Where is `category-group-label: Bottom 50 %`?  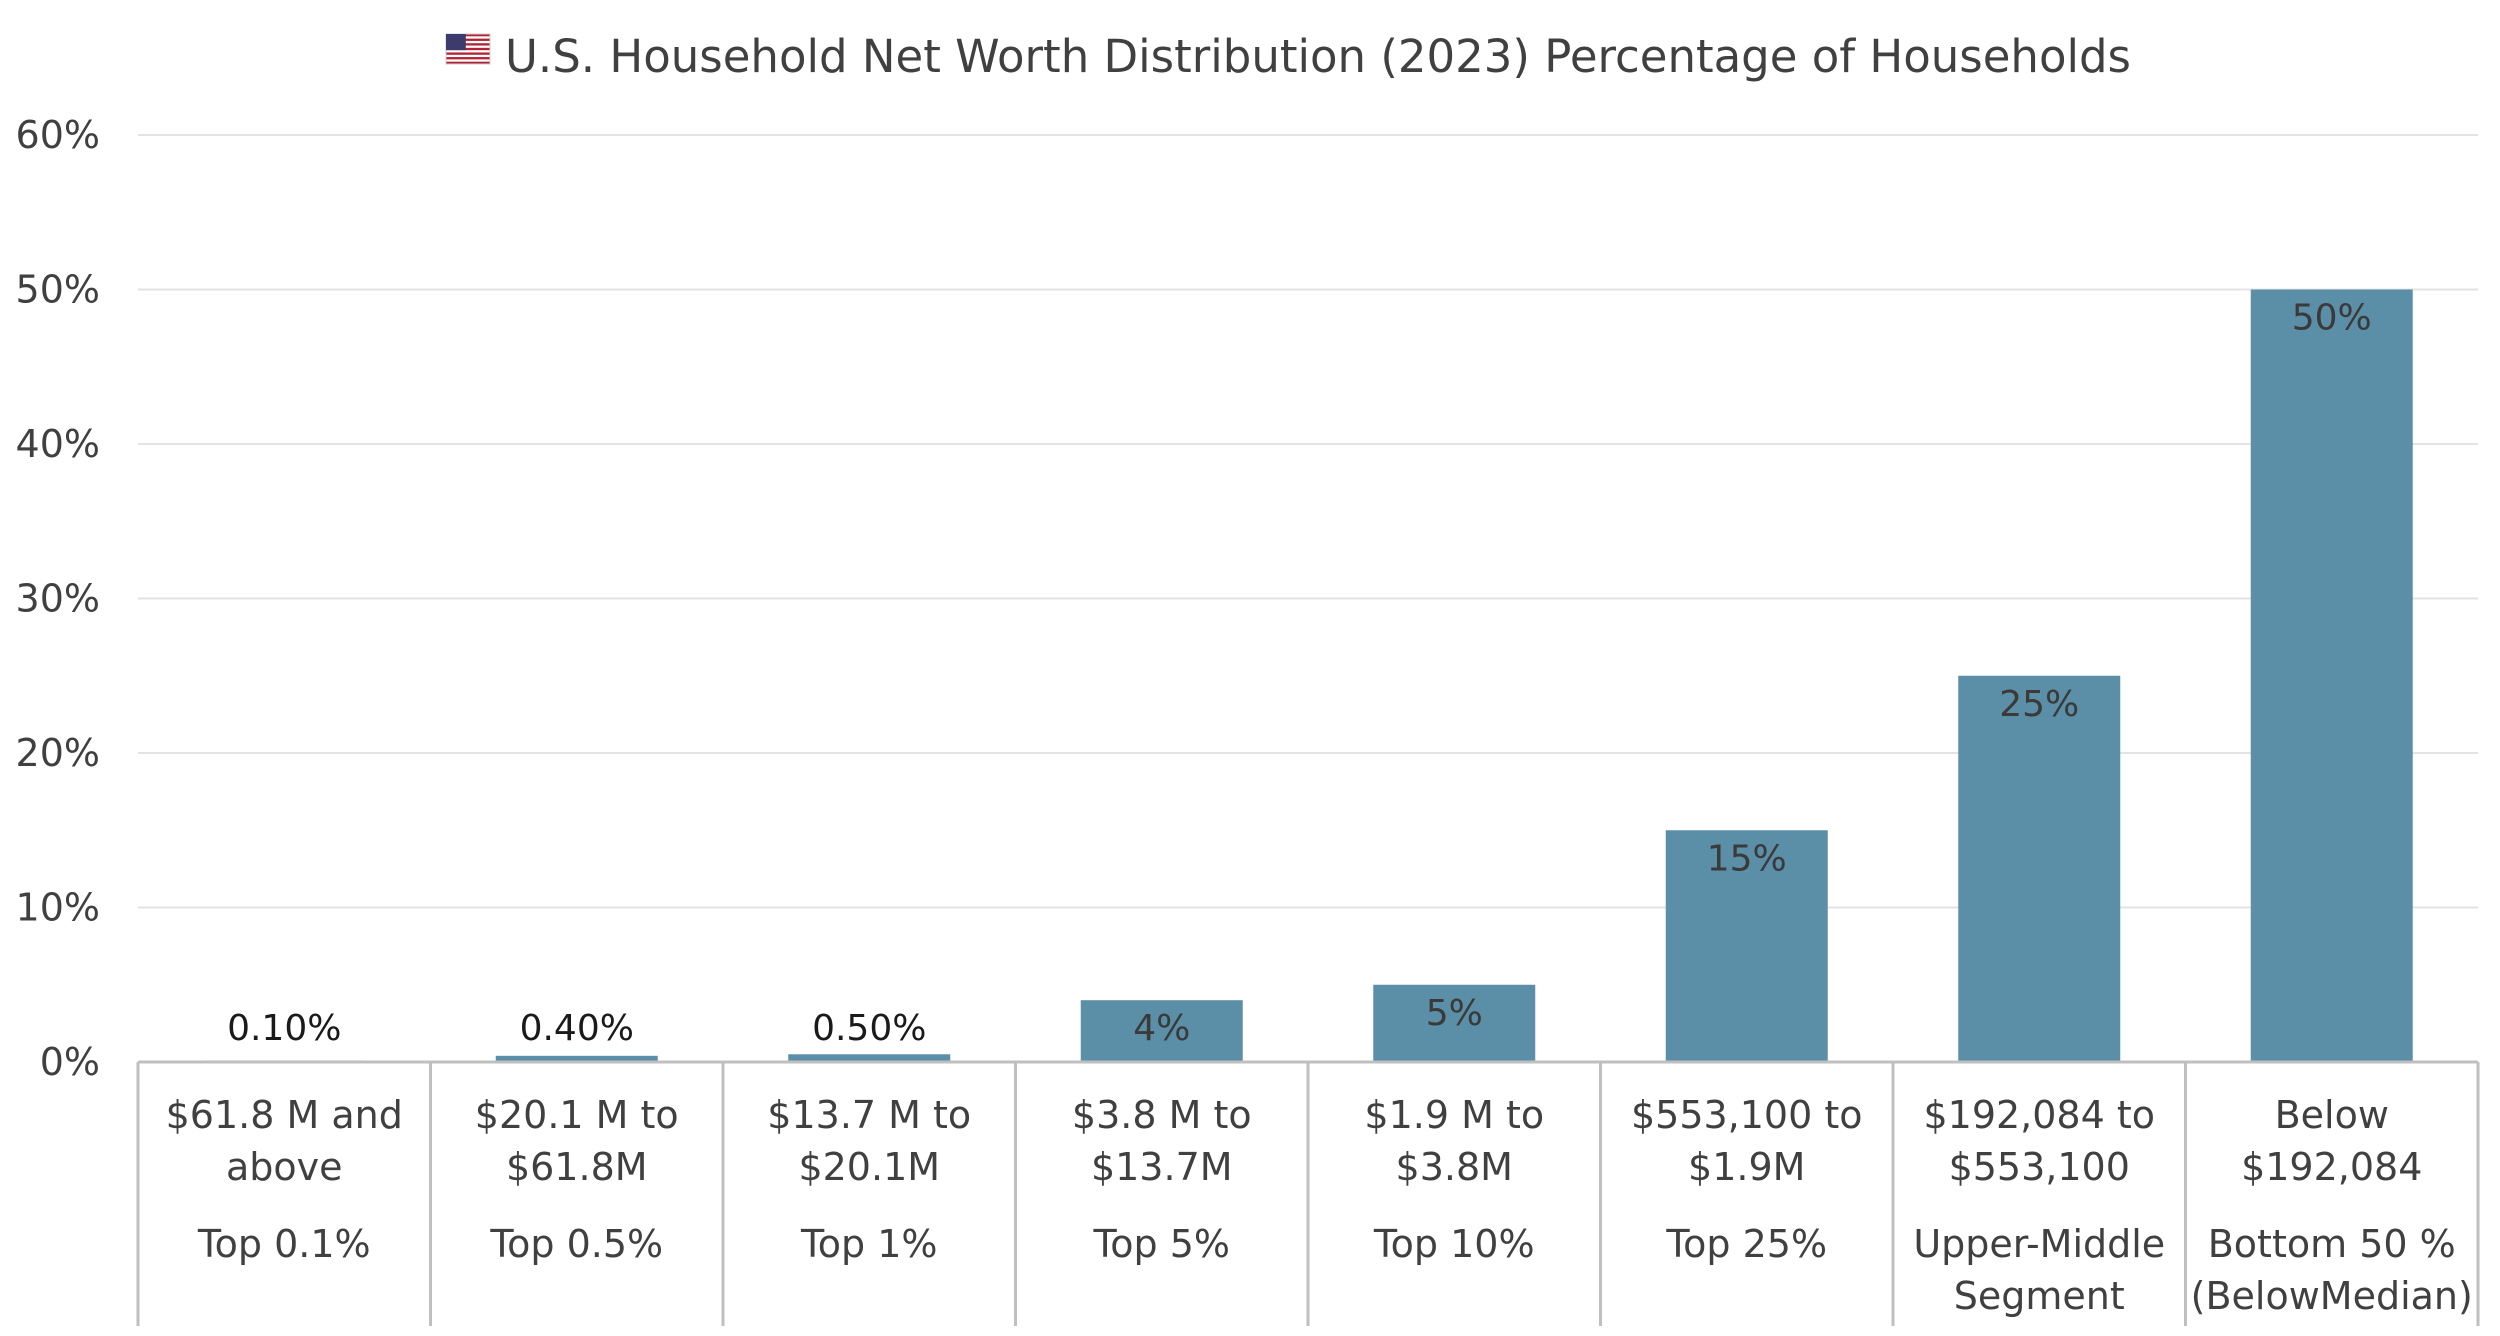
category-group-label: Bottom 50 % is located at coordinates (2332, 1244).